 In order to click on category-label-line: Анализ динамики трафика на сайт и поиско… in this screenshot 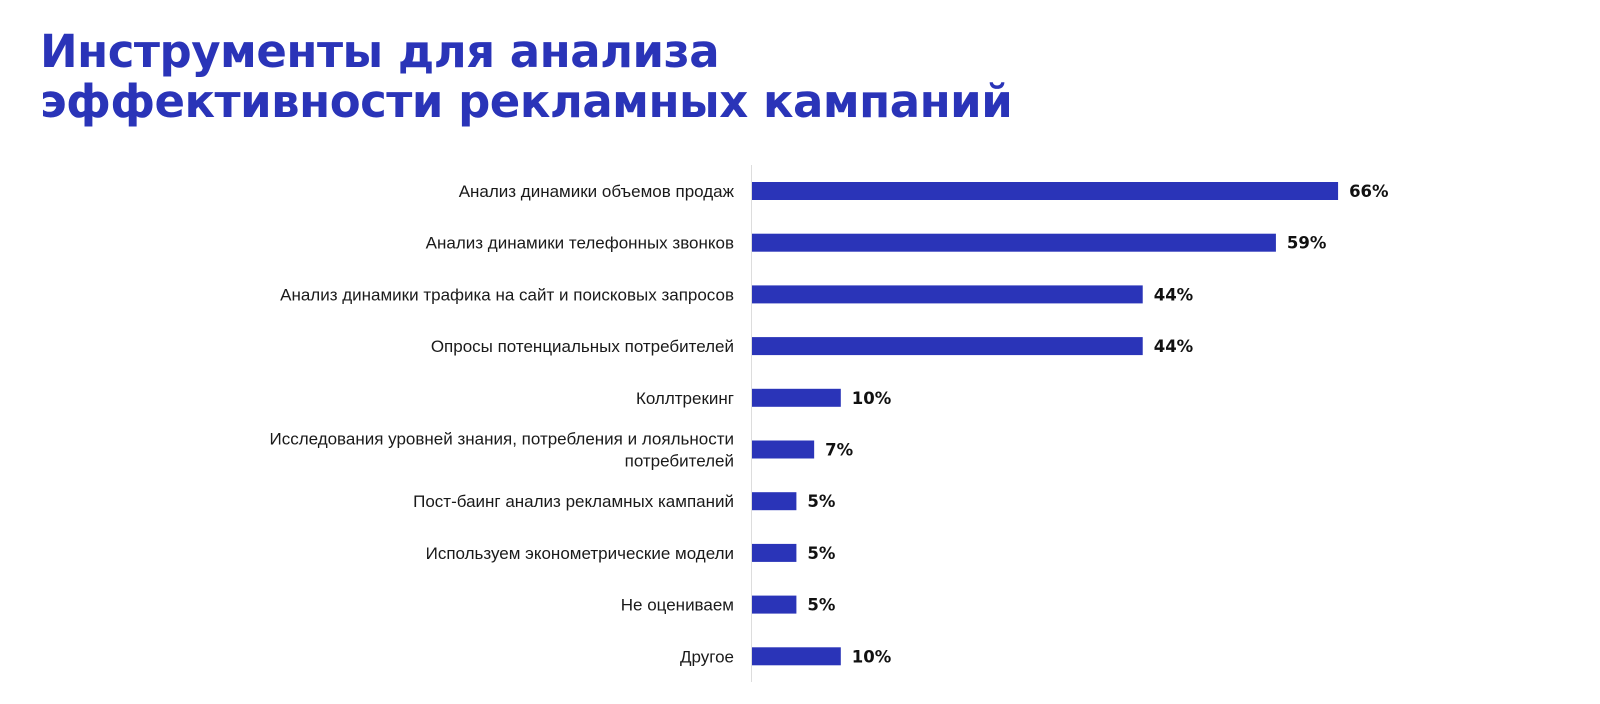, I will do `click(507, 294)`.